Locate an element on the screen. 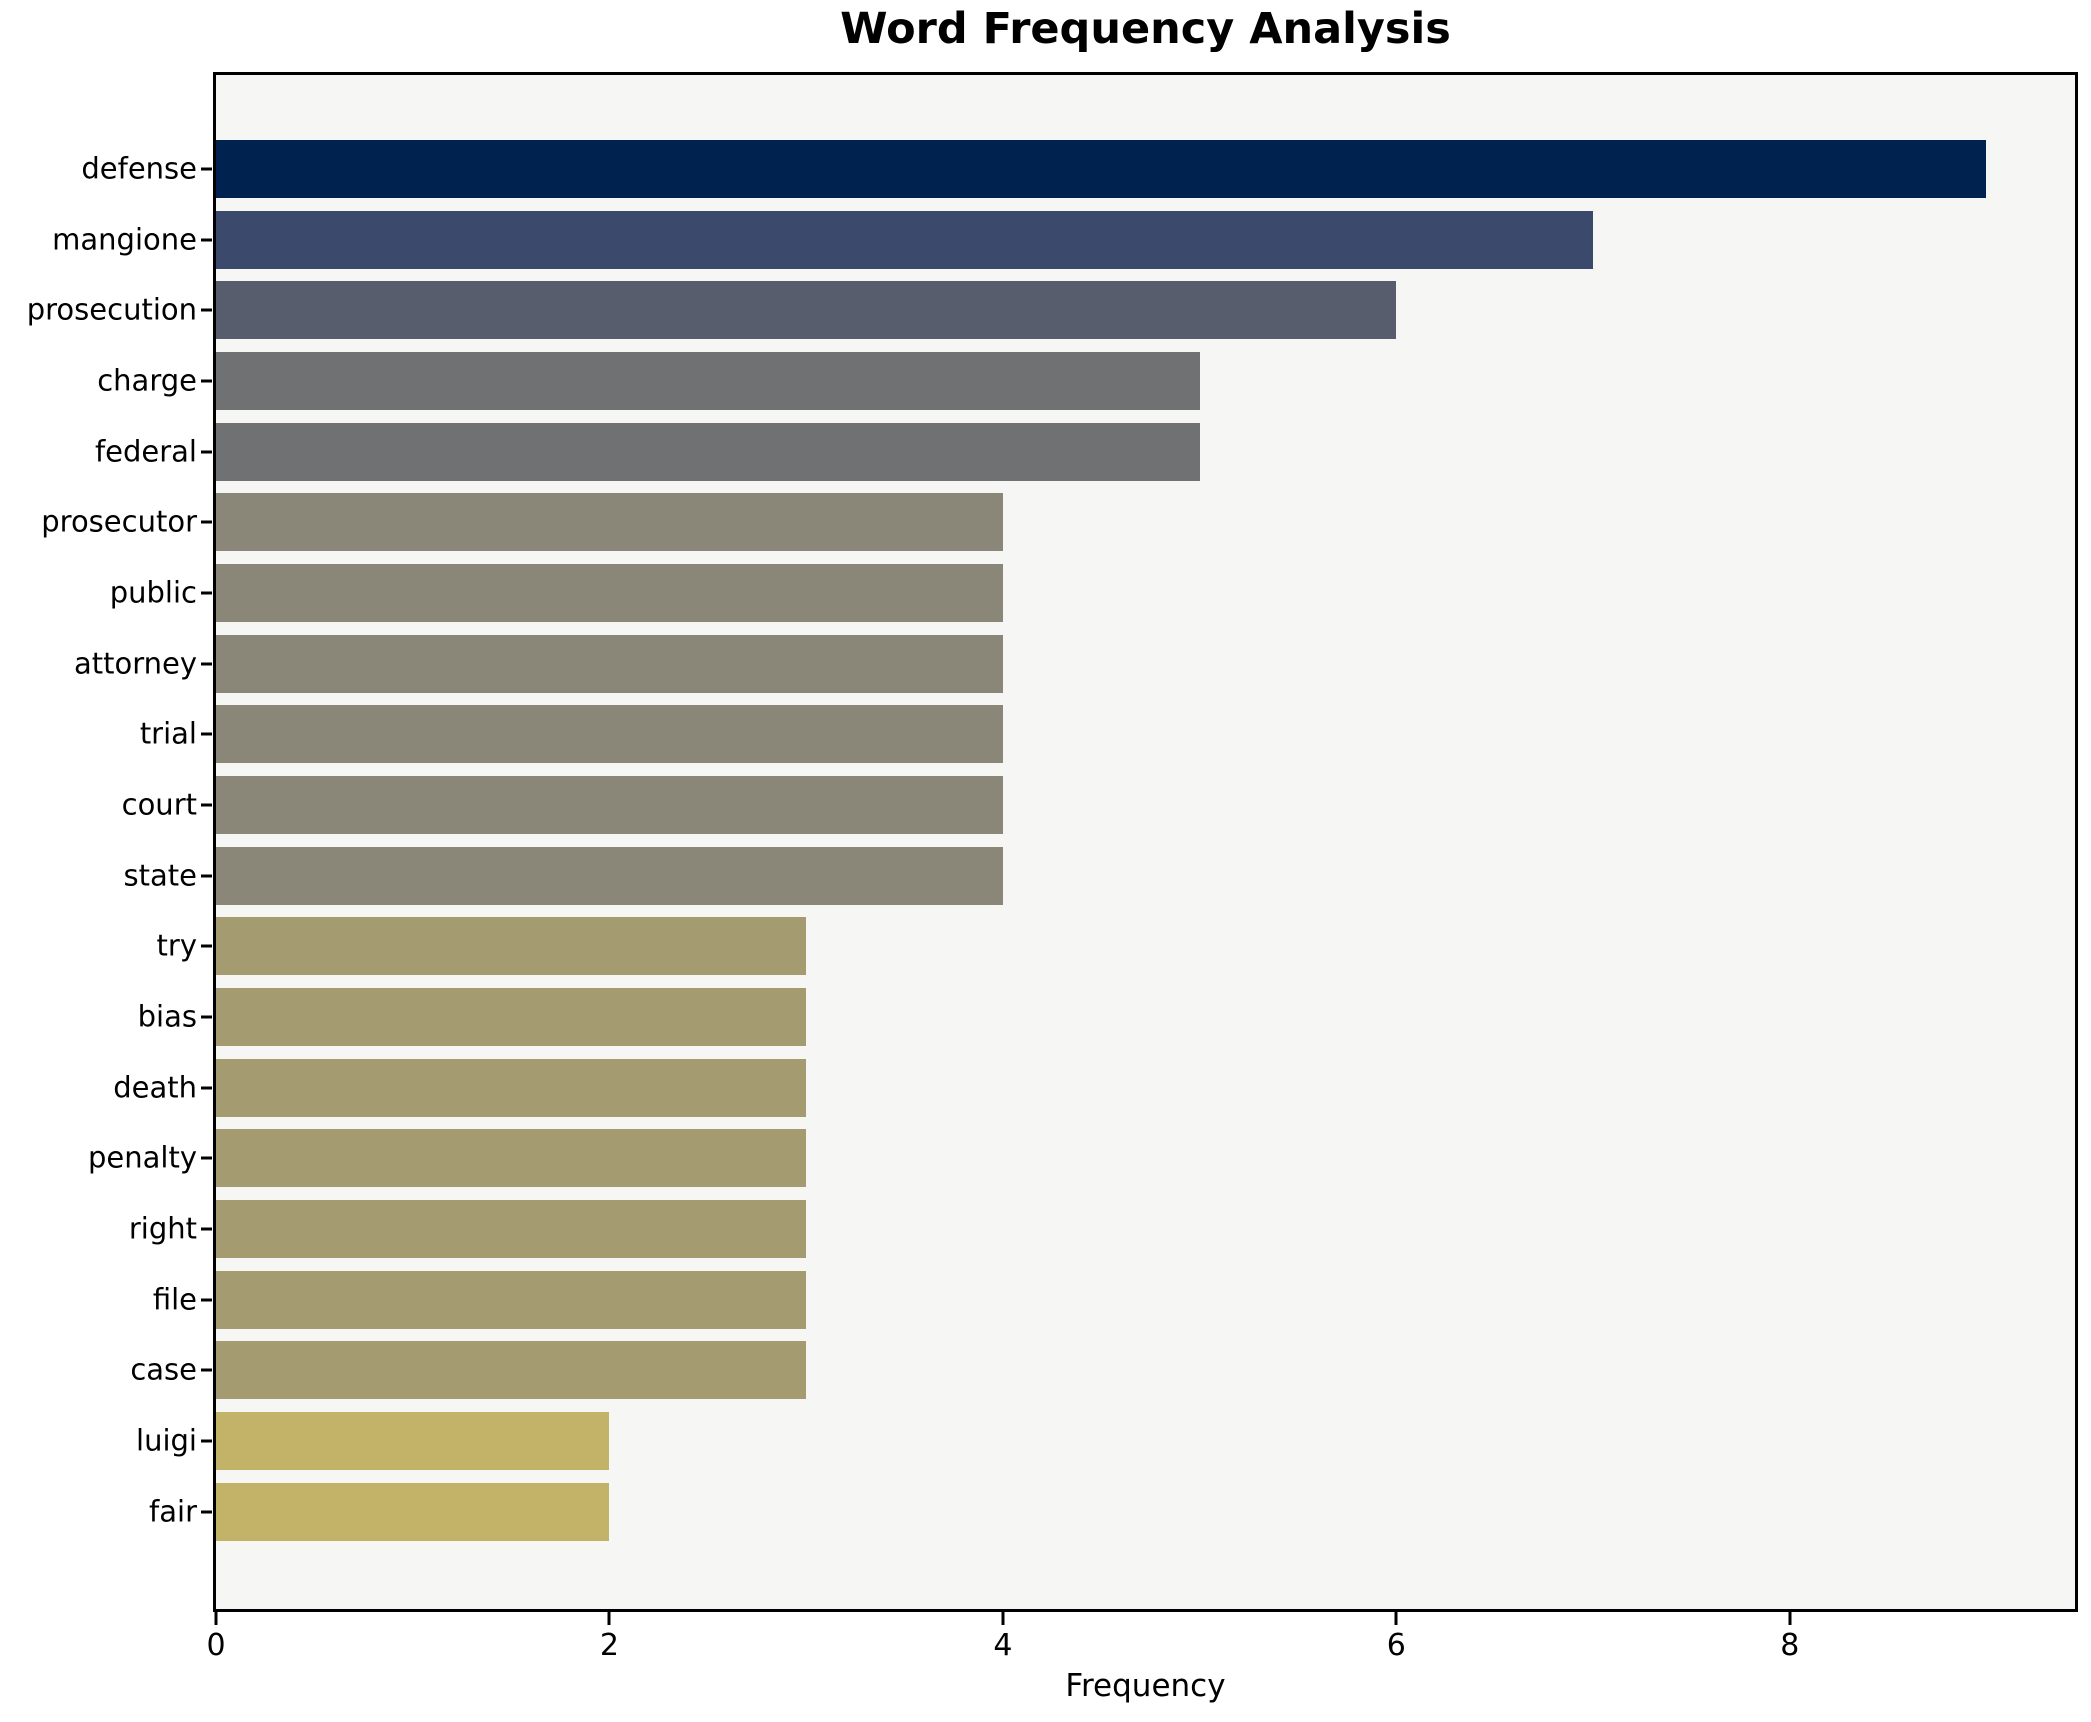 The image size is (2091, 1722). bar-row-court: court is located at coordinates (1098, 805).